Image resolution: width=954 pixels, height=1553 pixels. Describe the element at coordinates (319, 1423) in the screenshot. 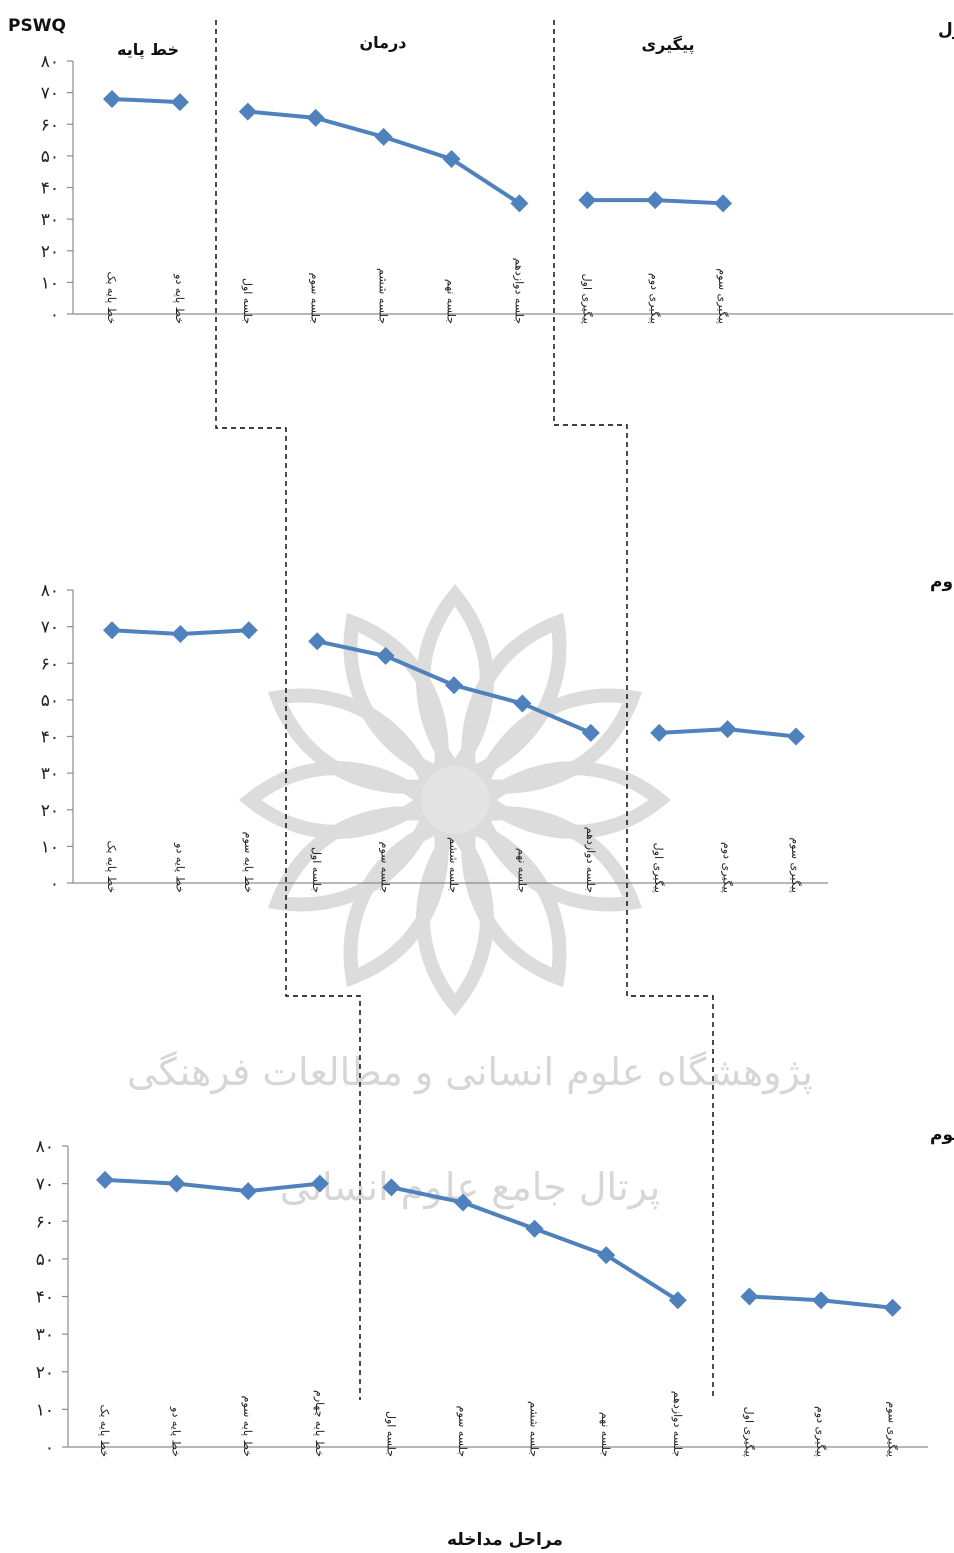

I see `x-tick-label: خط پایه چهارم` at that location.